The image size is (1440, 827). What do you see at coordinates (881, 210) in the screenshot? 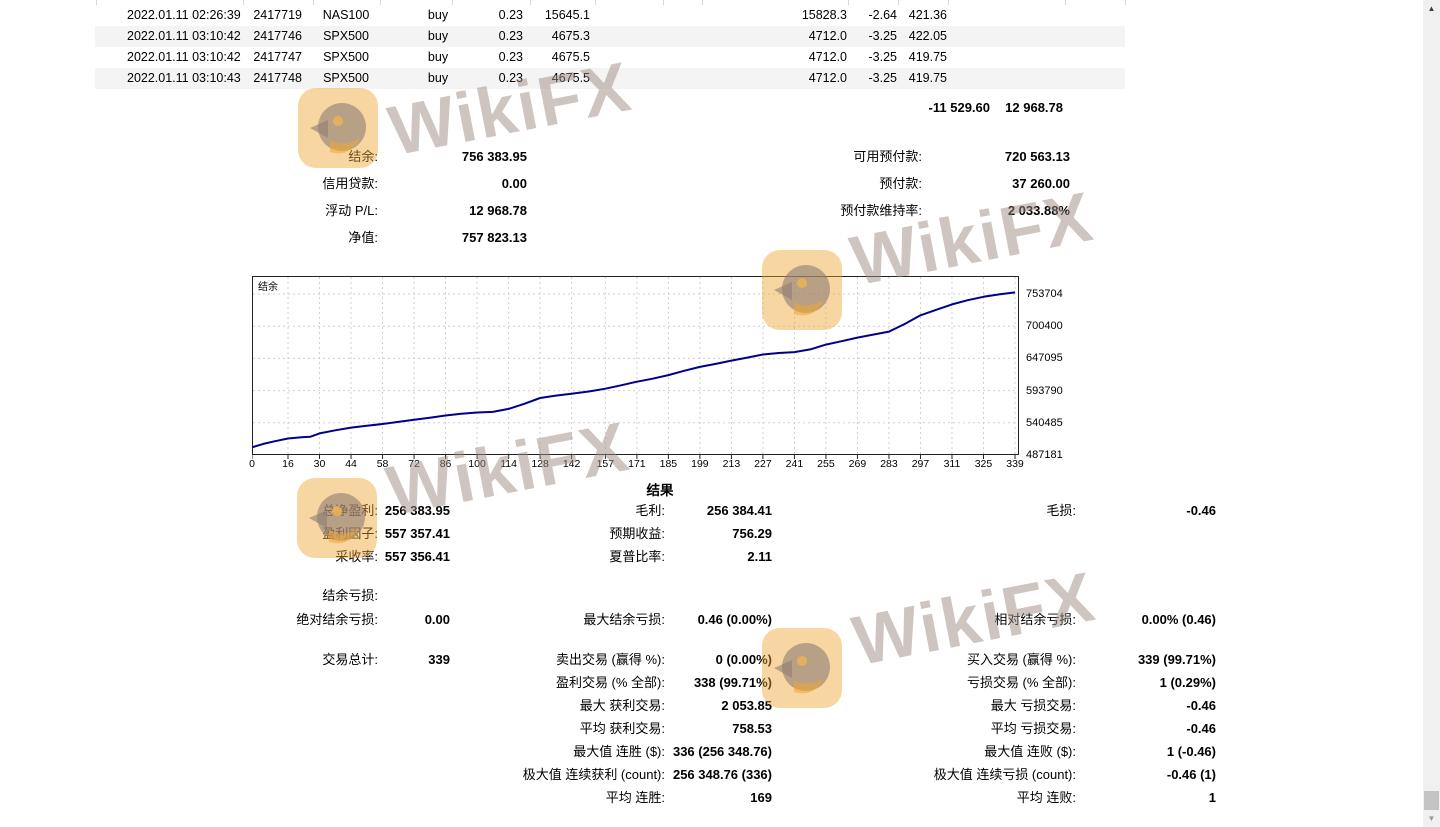
I see `summary-label: 预付款维持率:` at bounding box center [881, 210].